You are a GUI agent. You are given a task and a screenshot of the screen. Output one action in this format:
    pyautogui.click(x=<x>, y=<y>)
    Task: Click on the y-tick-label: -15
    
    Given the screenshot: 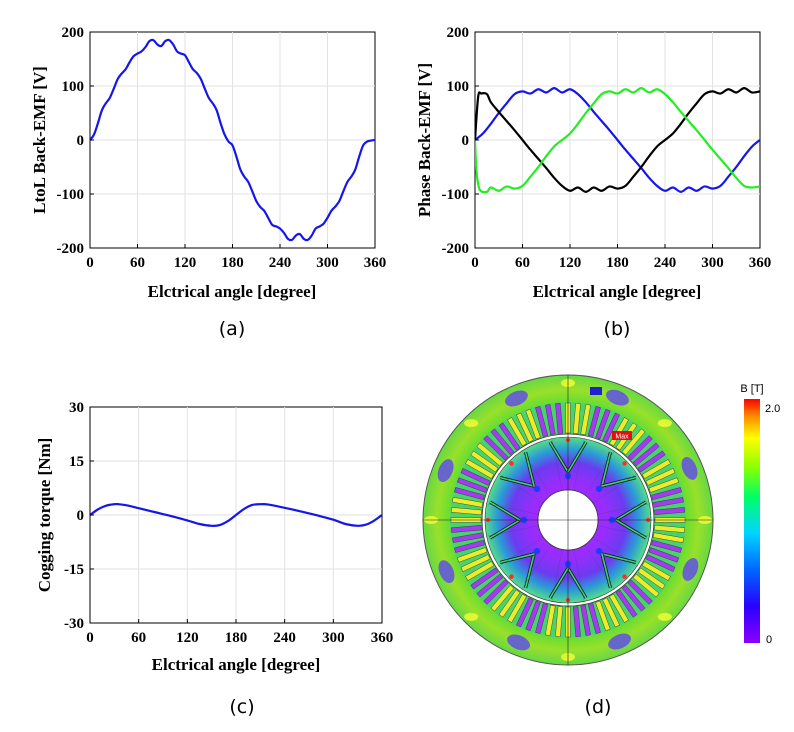 What is the action you would take?
    pyautogui.click(x=74, y=570)
    